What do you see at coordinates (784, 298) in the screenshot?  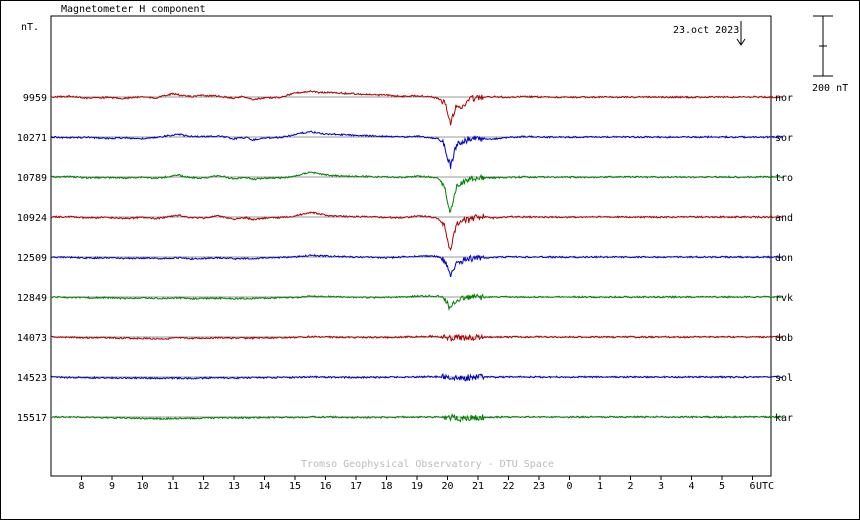 I see `station-label-rvk: rvk` at bounding box center [784, 298].